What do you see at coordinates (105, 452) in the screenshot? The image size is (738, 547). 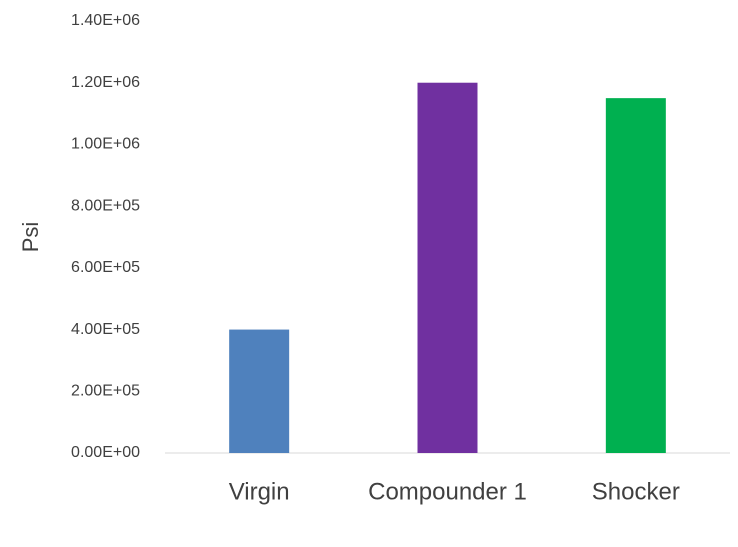 I see `y-tick-label: 0.00E+00` at bounding box center [105, 452].